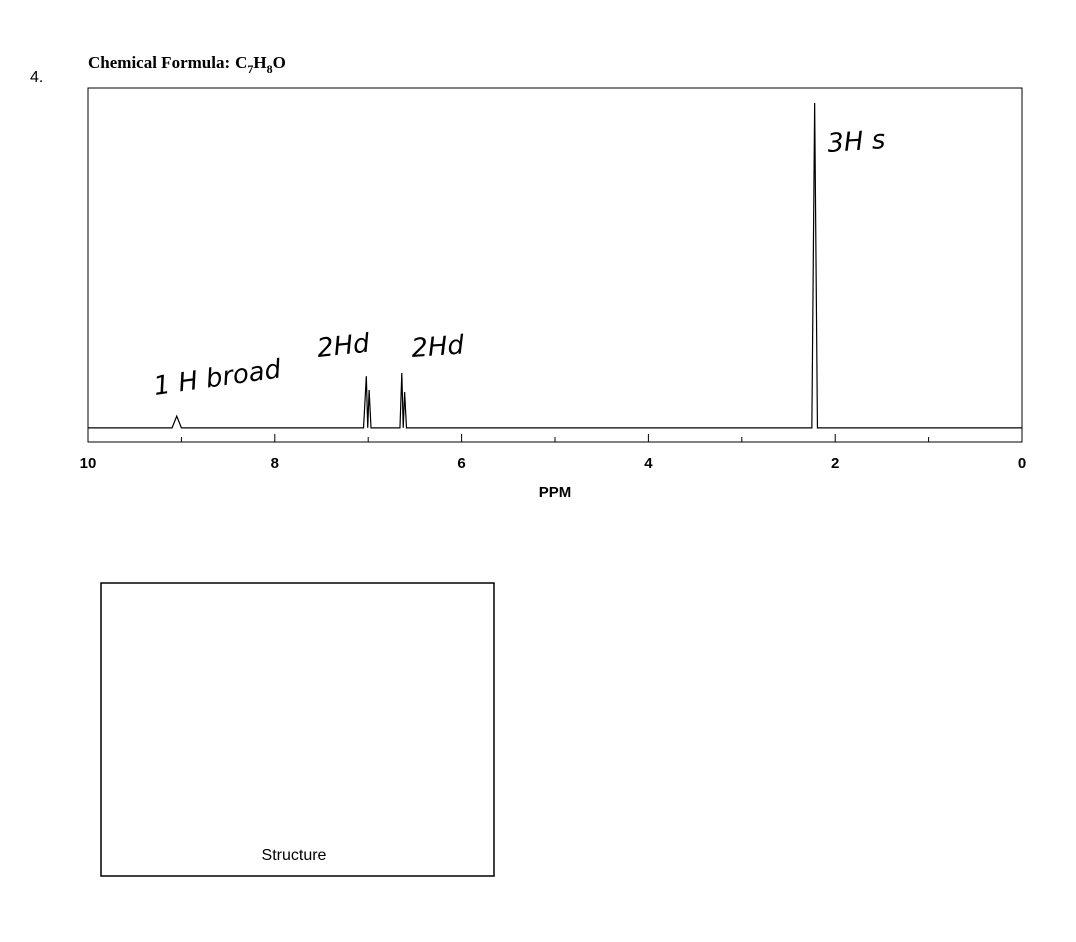 The image size is (1076, 942). What do you see at coordinates (241, 62) in the screenshot?
I see `formula-part: C` at bounding box center [241, 62].